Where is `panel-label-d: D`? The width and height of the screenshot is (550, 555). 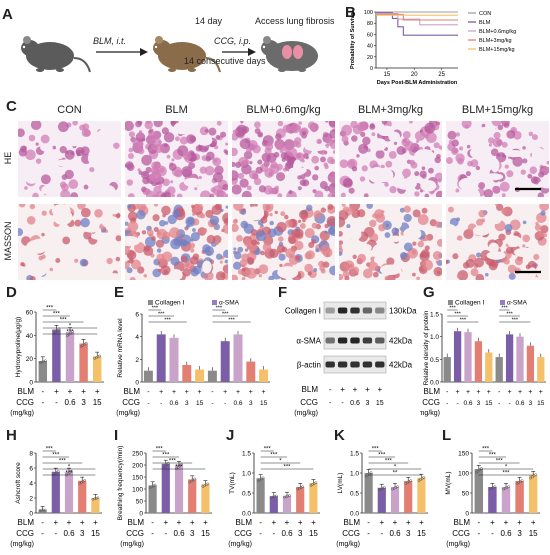
panel-label-d: D is located at coordinates (11, 292).